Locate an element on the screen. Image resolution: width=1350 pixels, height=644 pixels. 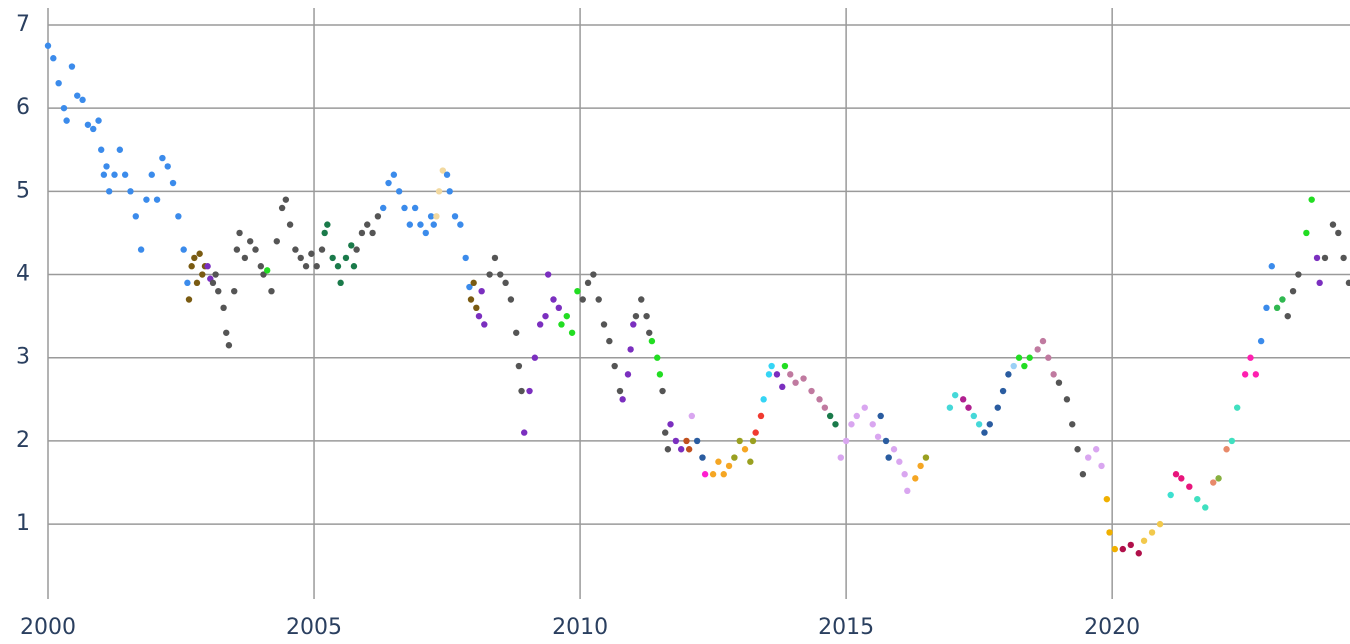
x-tick-label: 2015 is located at coordinates (846, 627).